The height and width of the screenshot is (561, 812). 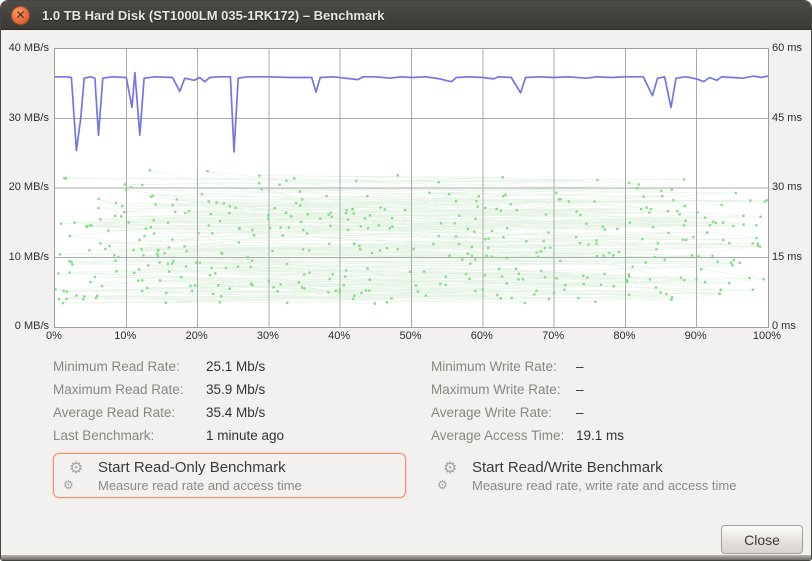 I want to click on x-axis-label: 30%, so click(x=267, y=336).